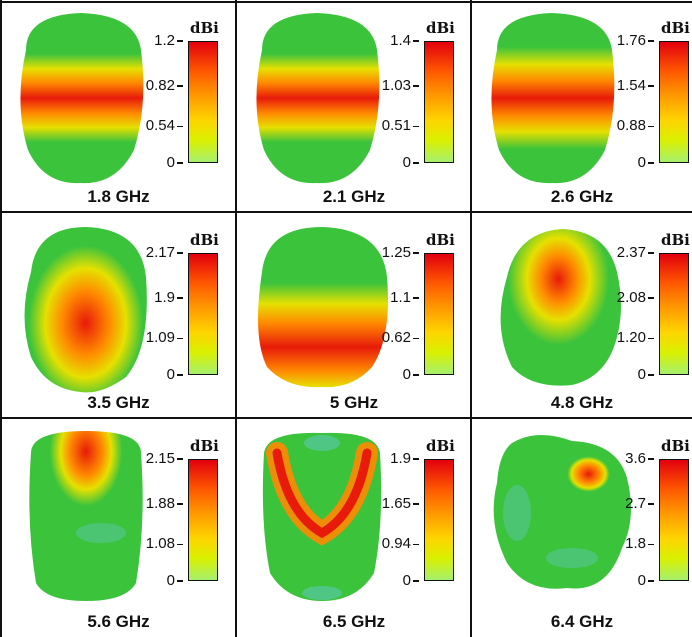 The image size is (692, 637). Describe the element at coordinates (633, 85) in the screenshot. I see `colorbar-tick-label: 1.54` at that location.